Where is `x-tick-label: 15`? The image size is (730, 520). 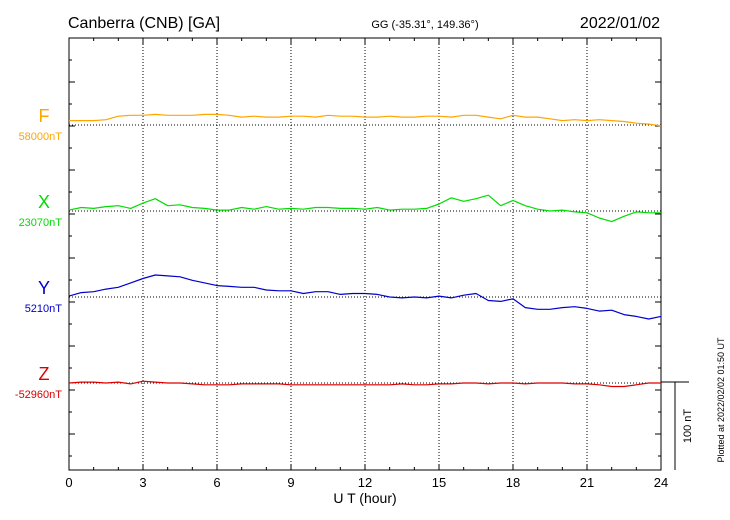 x-tick-label: 15 is located at coordinates (439, 482).